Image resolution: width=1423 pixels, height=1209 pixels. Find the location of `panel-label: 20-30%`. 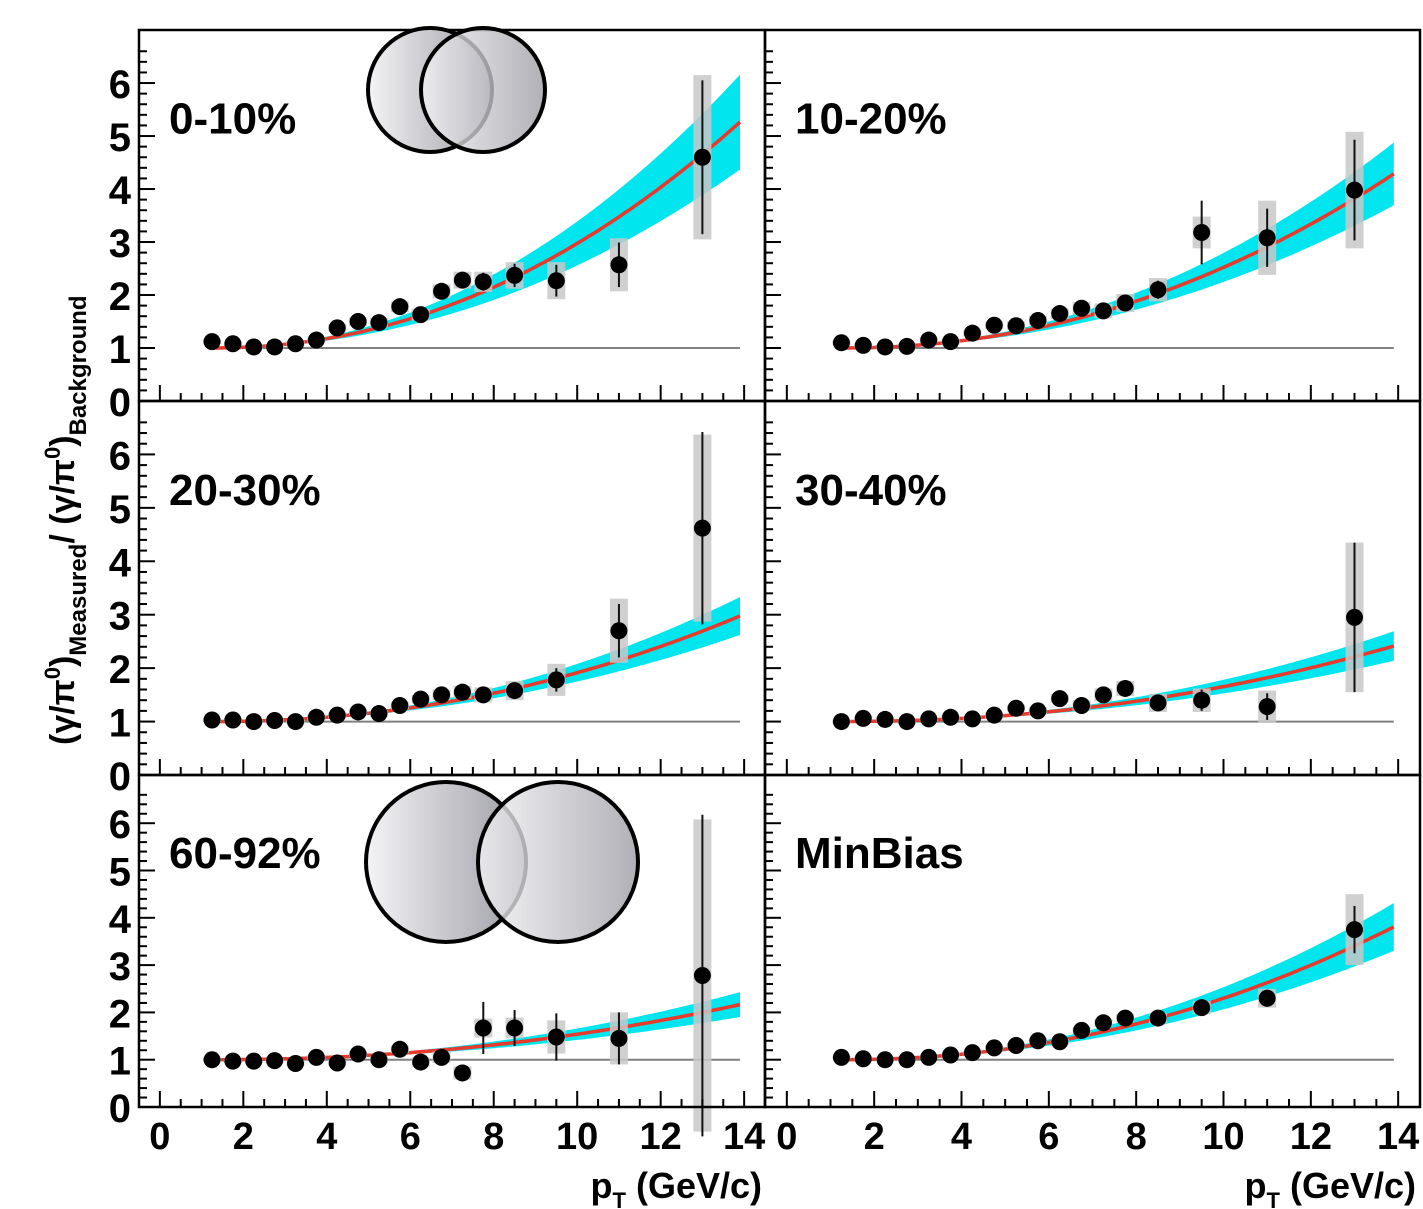

panel-label: 20-30% is located at coordinates (245, 490).